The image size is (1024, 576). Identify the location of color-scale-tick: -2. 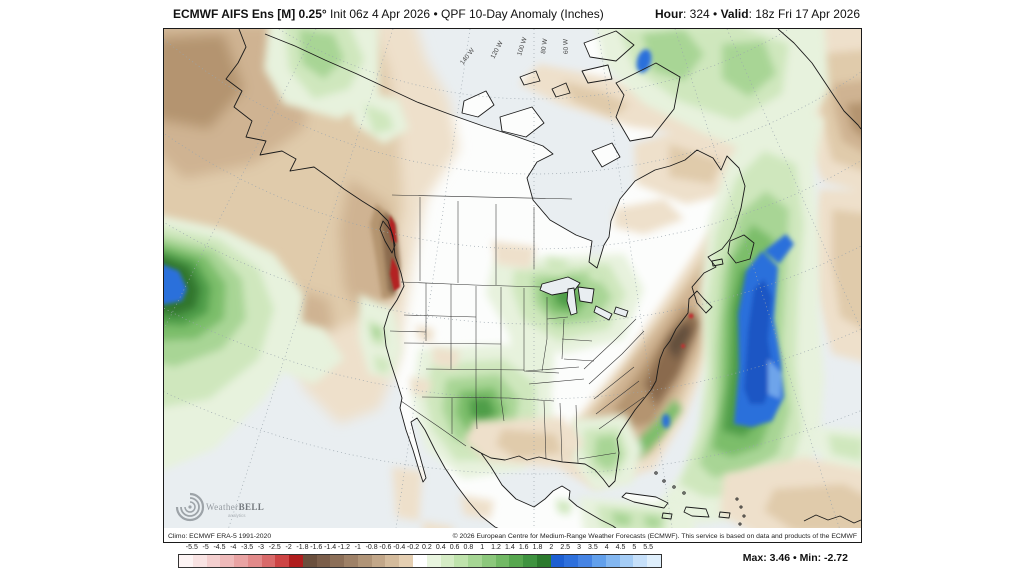
(288, 547).